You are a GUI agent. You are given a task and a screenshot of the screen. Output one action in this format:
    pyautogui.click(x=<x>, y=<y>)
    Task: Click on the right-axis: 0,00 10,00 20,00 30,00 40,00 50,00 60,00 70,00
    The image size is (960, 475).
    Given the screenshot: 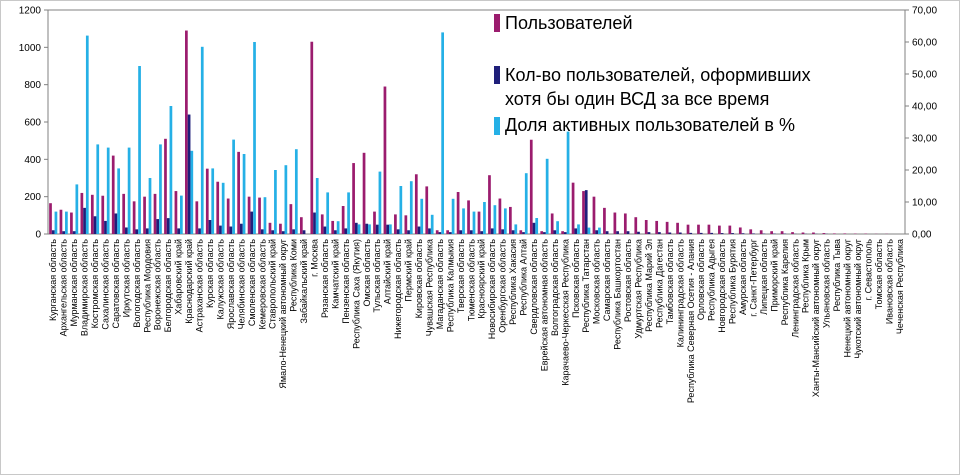 What is the action you would take?
    pyautogui.click(x=921, y=123)
    